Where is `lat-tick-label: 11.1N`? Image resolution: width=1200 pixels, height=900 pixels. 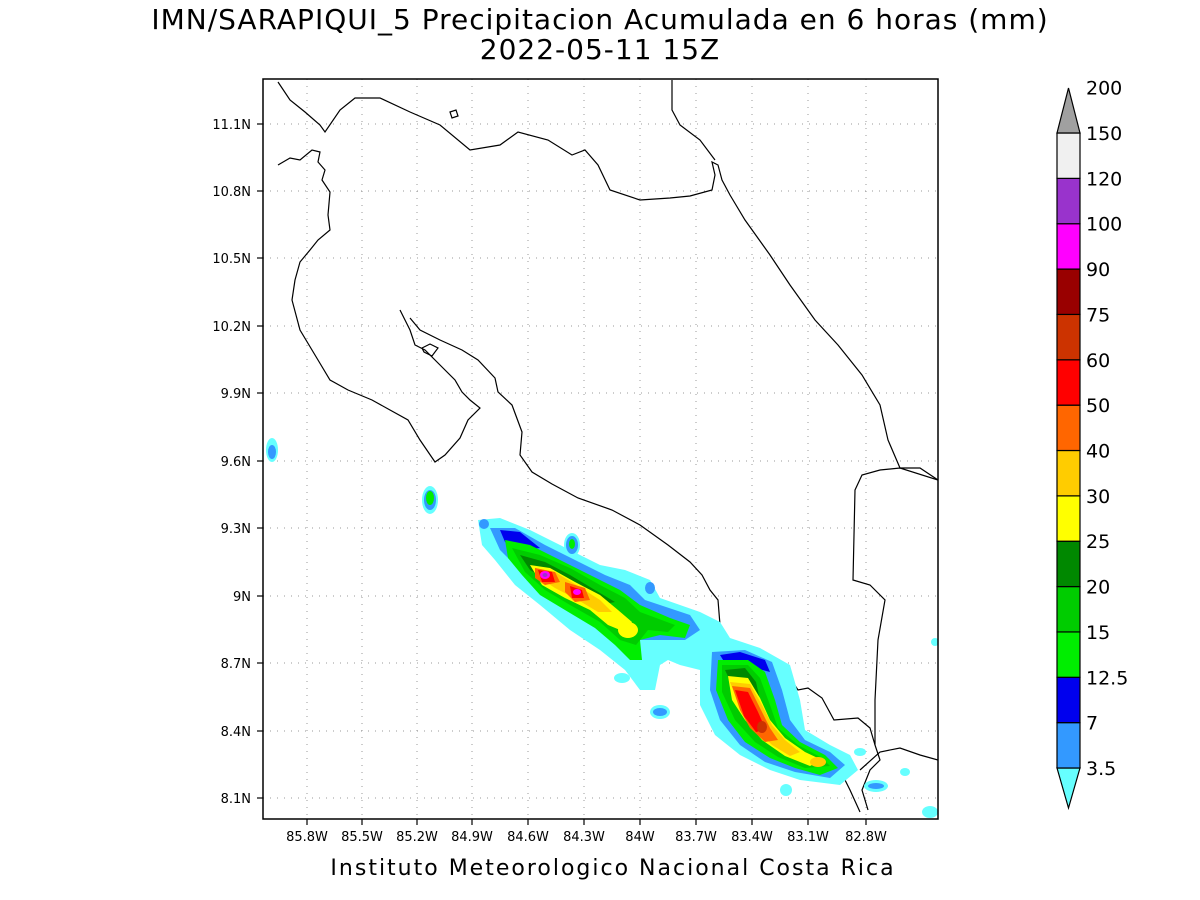 lat-tick-label: 11.1N is located at coordinates (231, 125).